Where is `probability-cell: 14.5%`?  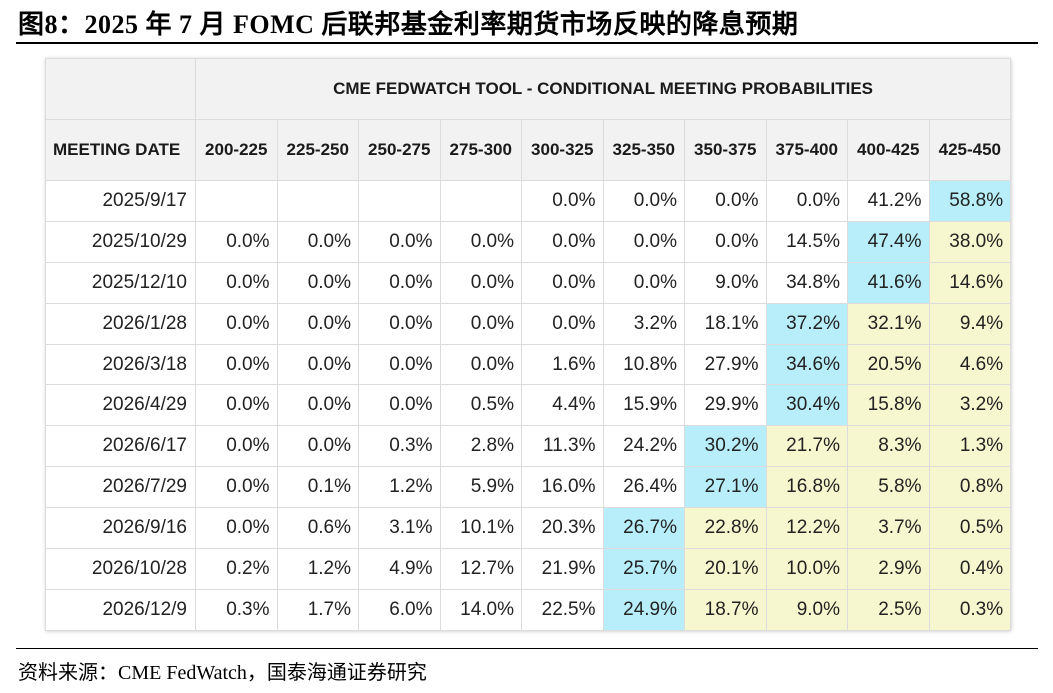 probability-cell: 14.5% is located at coordinates (806, 241).